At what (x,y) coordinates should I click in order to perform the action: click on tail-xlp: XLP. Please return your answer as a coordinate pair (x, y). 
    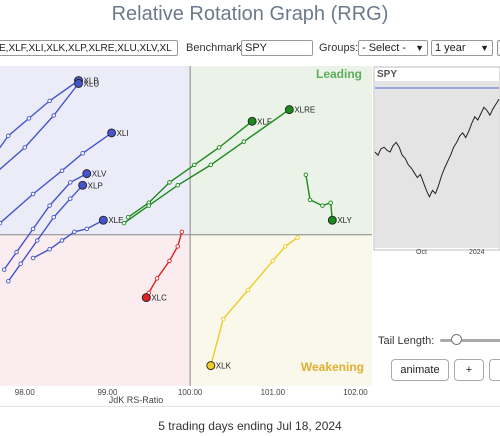
    Looking at the image, I should click on (54, 232).